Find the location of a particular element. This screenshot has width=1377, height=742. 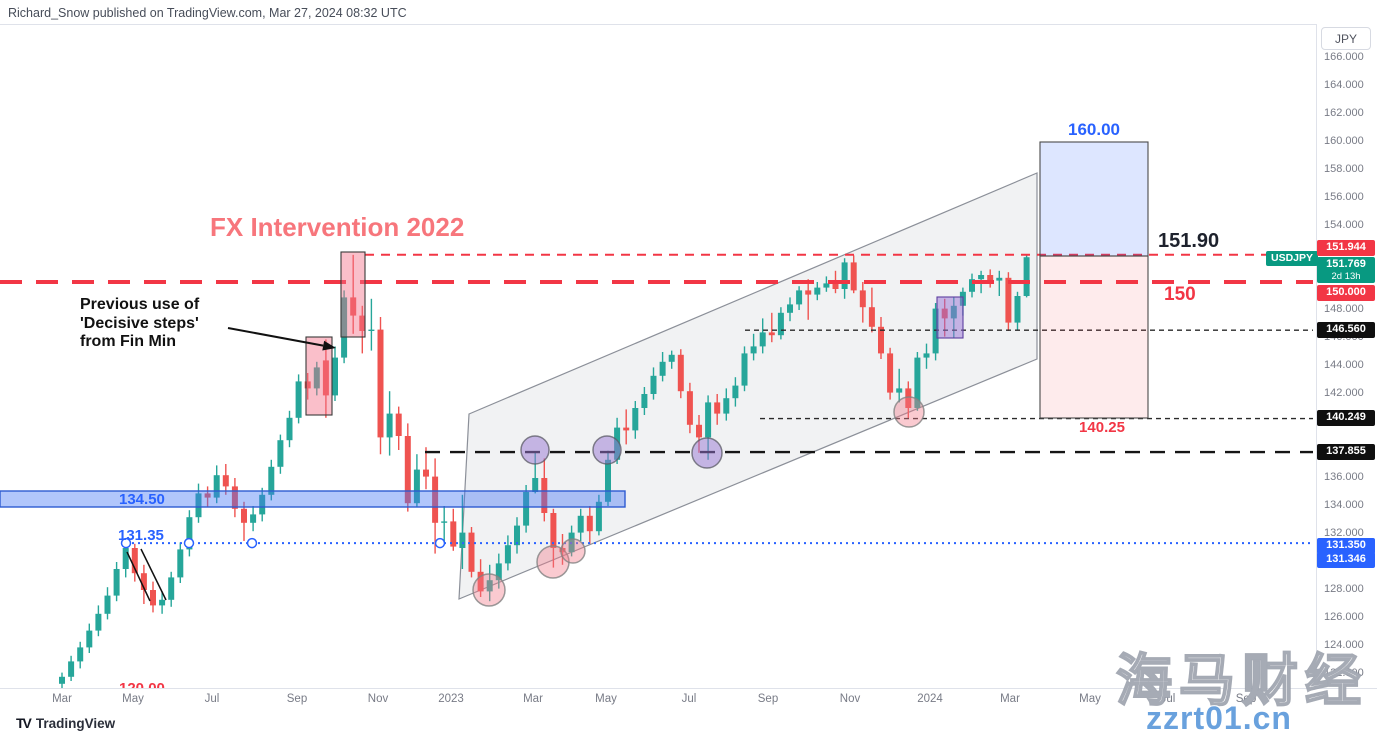

time-axis is located at coordinates (688, 715).